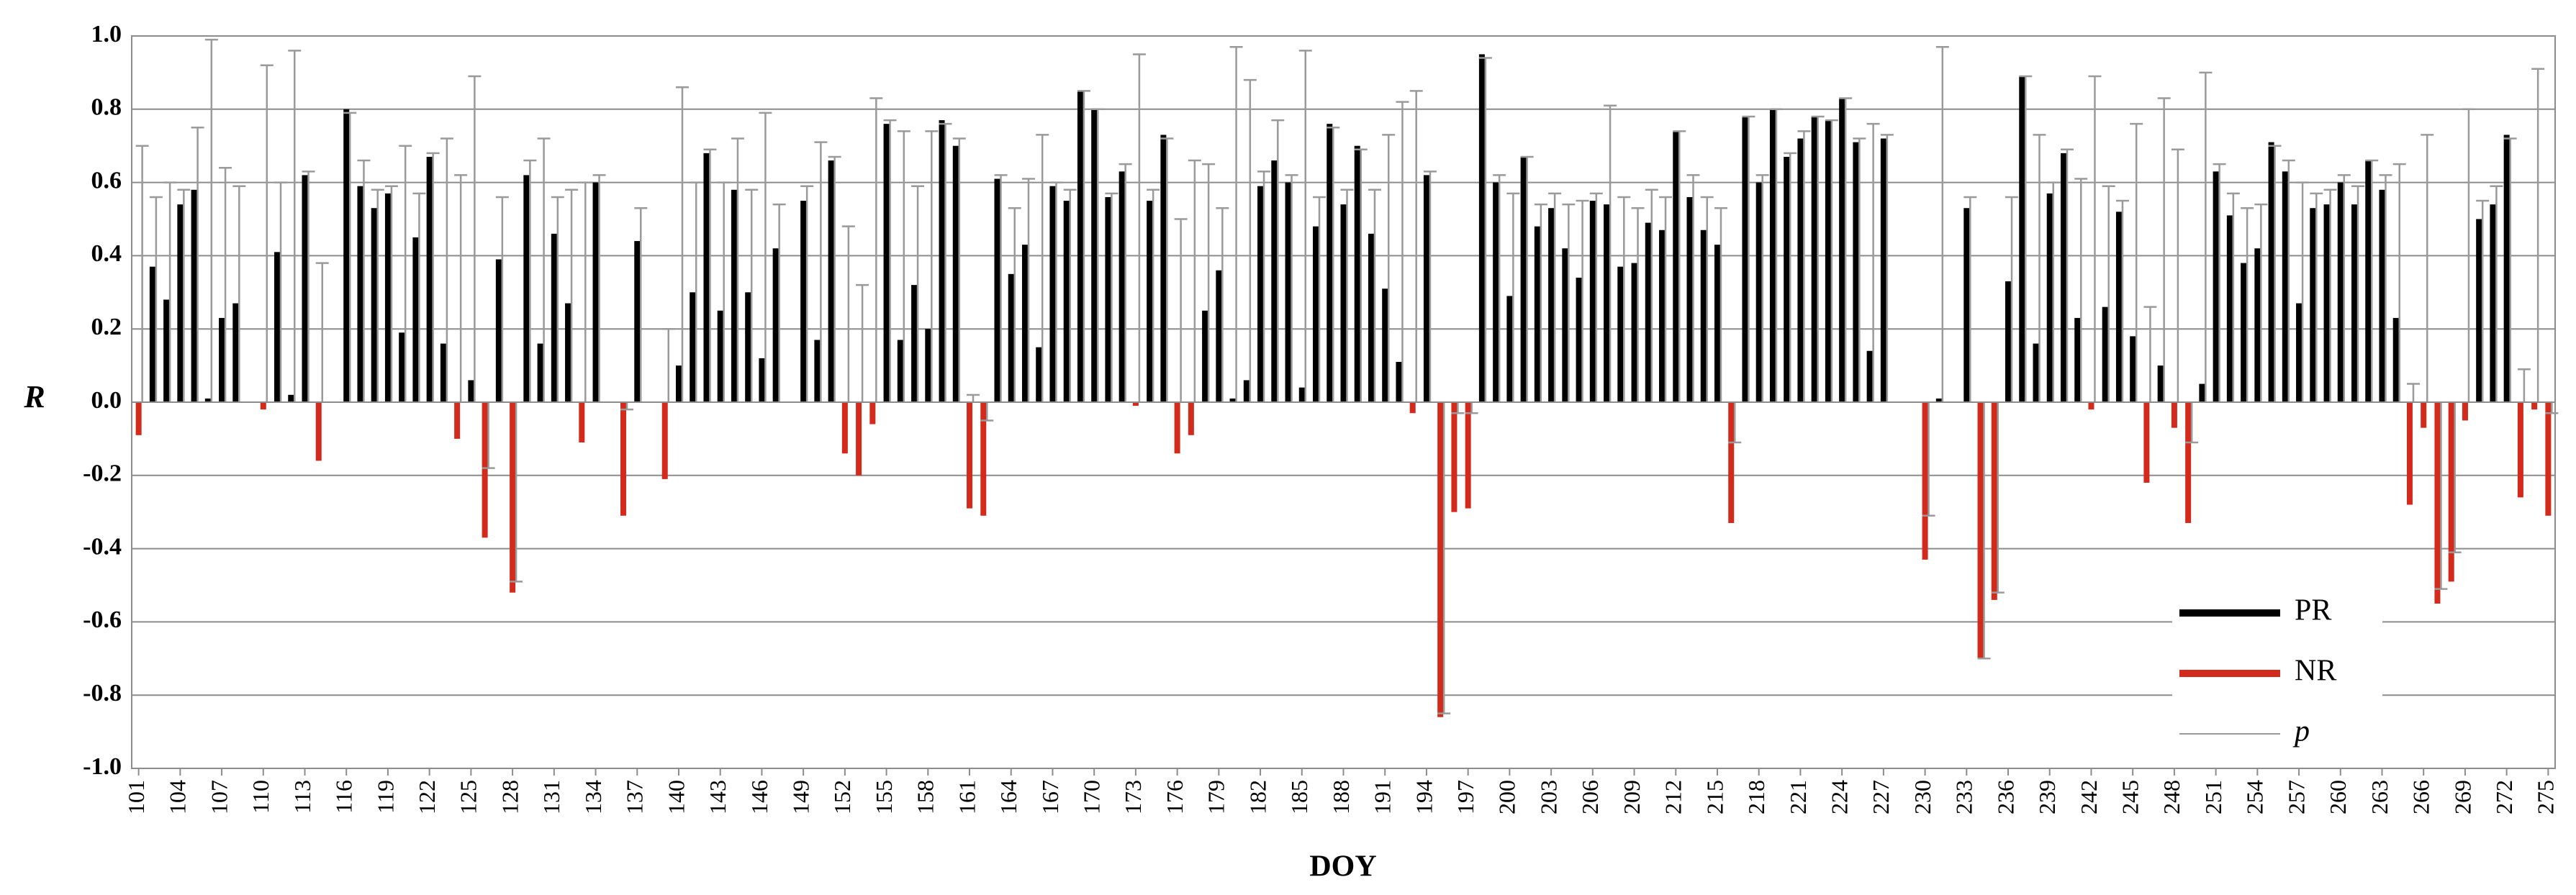  What do you see at coordinates (1632, 797) in the screenshot?
I see `x-tick-label: 209` at bounding box center [1632, 797].